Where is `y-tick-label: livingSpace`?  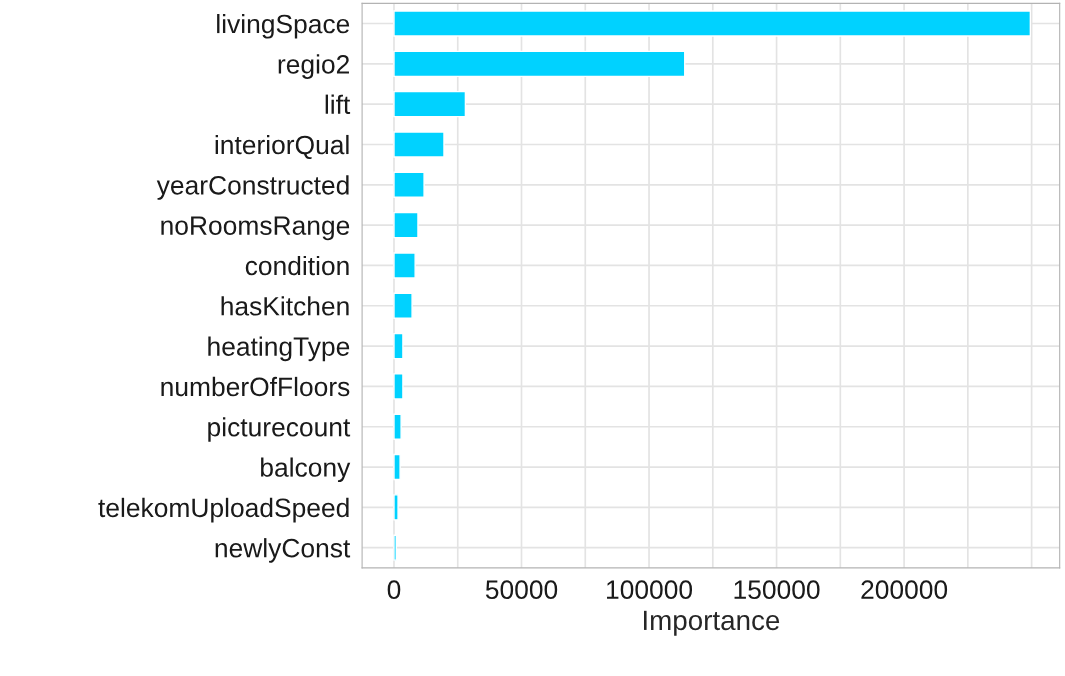
y-tick-label: livingSpace is located at coordinates (283, 26).